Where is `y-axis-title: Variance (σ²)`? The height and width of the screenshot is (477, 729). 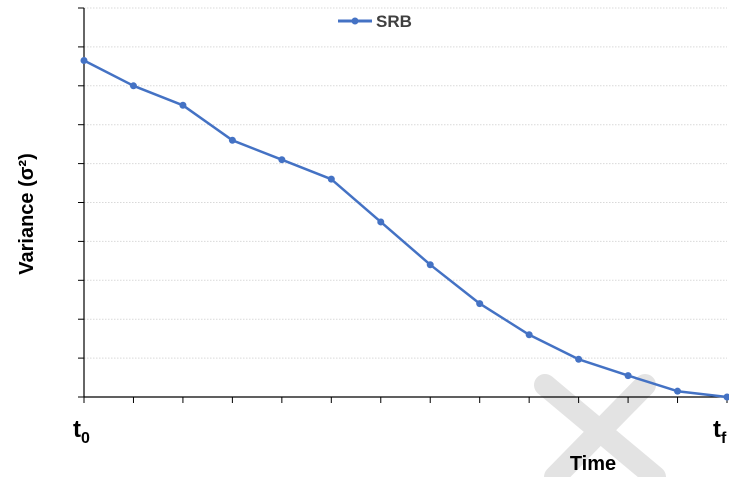 y-axis-title: Variance (σ²) is located at coordinates (27, 214).